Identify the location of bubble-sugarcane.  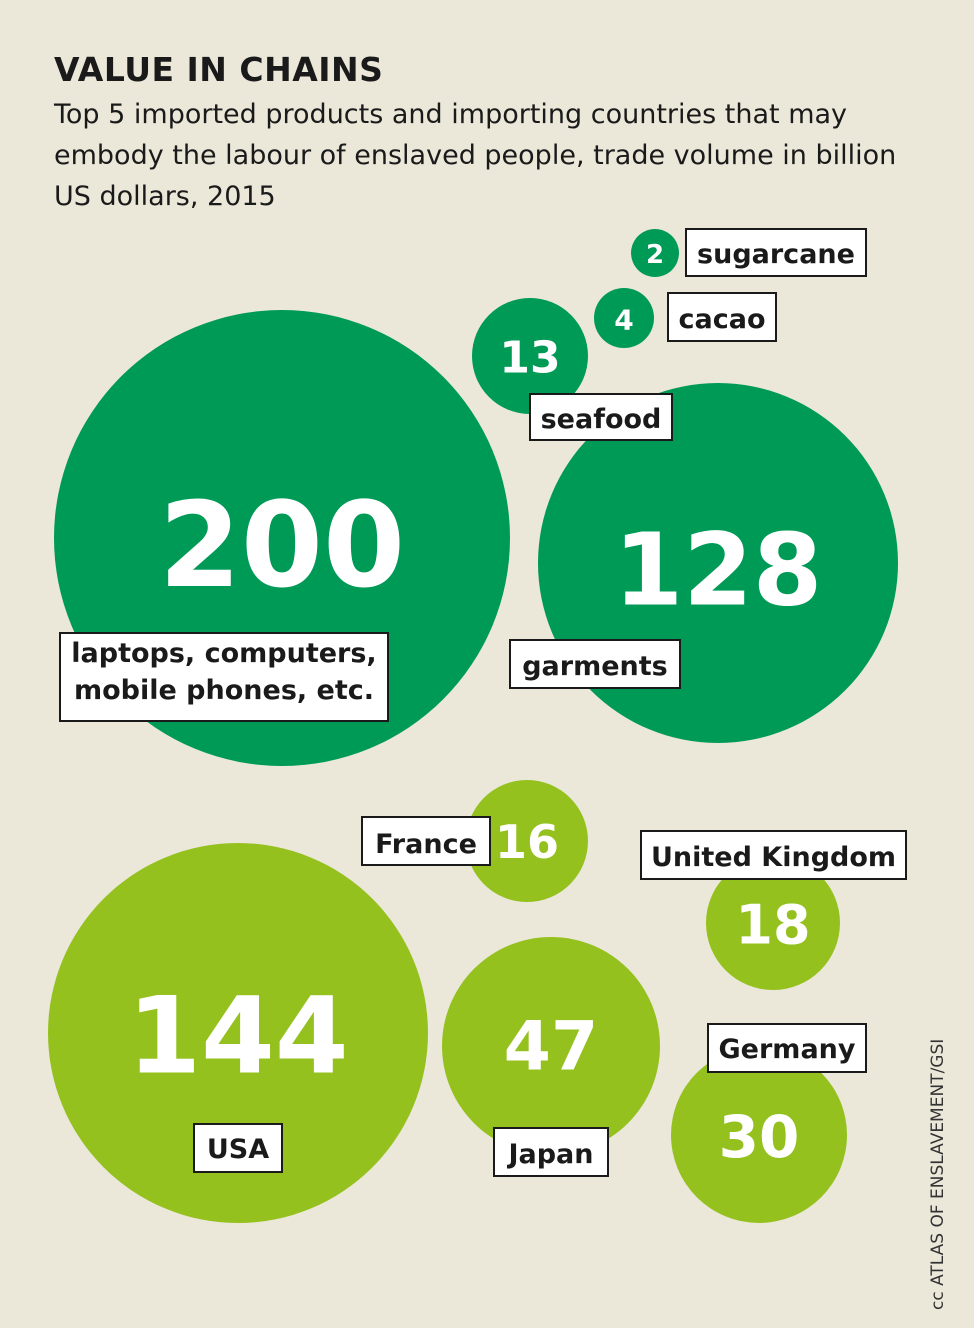
(655, 253).